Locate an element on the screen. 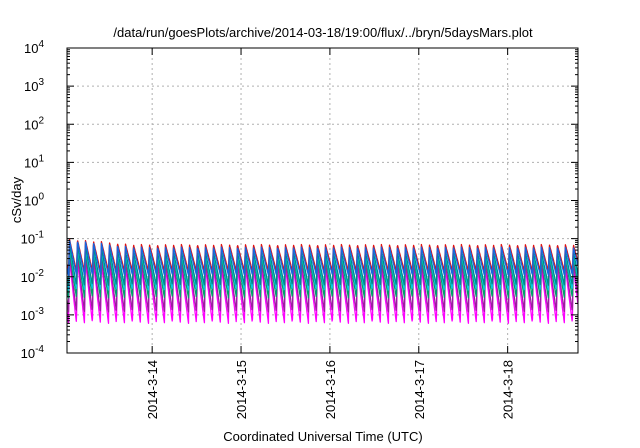 The height and width of the screenshot is (448, 640). y-axis-label: cSv/day is located at coordinates (16, 199).